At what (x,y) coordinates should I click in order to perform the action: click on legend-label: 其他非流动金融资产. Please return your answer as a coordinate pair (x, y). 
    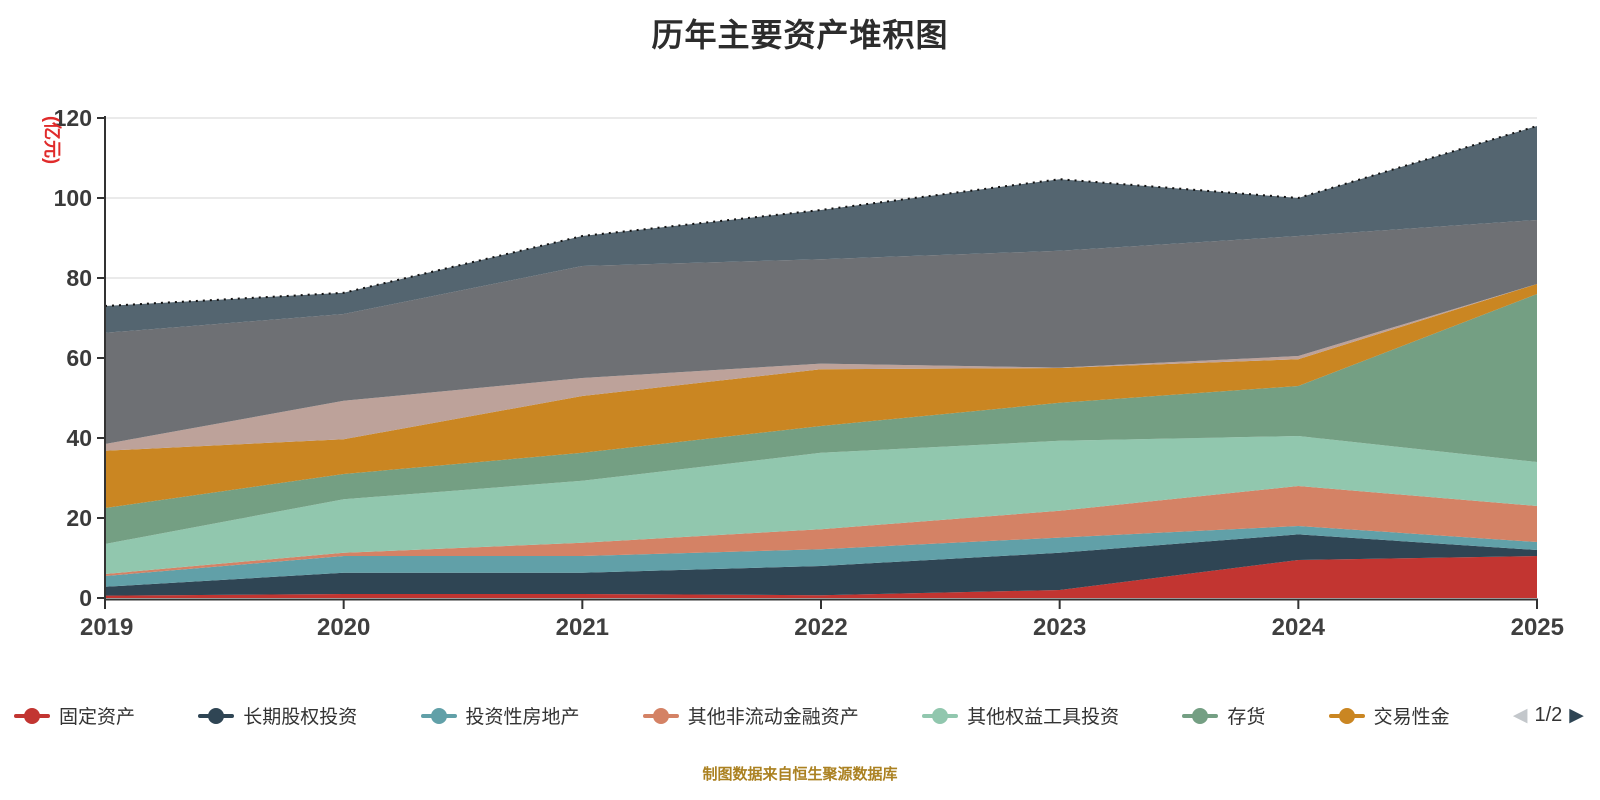
    Looking at the image, I should click on (773, 717).